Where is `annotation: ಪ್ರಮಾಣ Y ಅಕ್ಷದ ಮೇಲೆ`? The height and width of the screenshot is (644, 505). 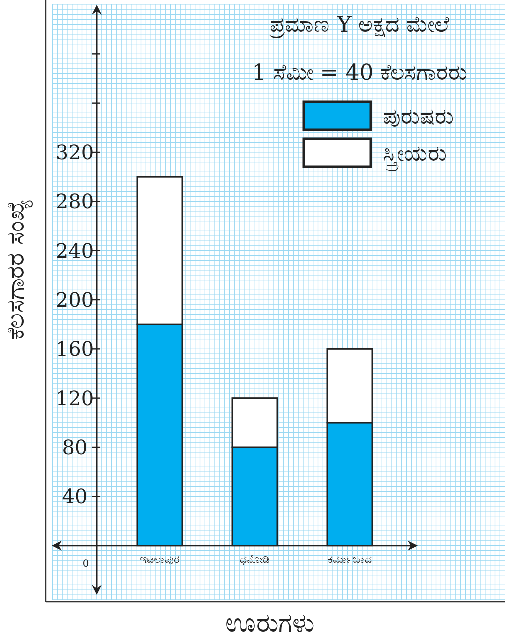 annotation: ಪ್ರಮಾಣ Y ಅಕ್ಷದ ಮೇಲೆ is located at coordinates (359, 25).